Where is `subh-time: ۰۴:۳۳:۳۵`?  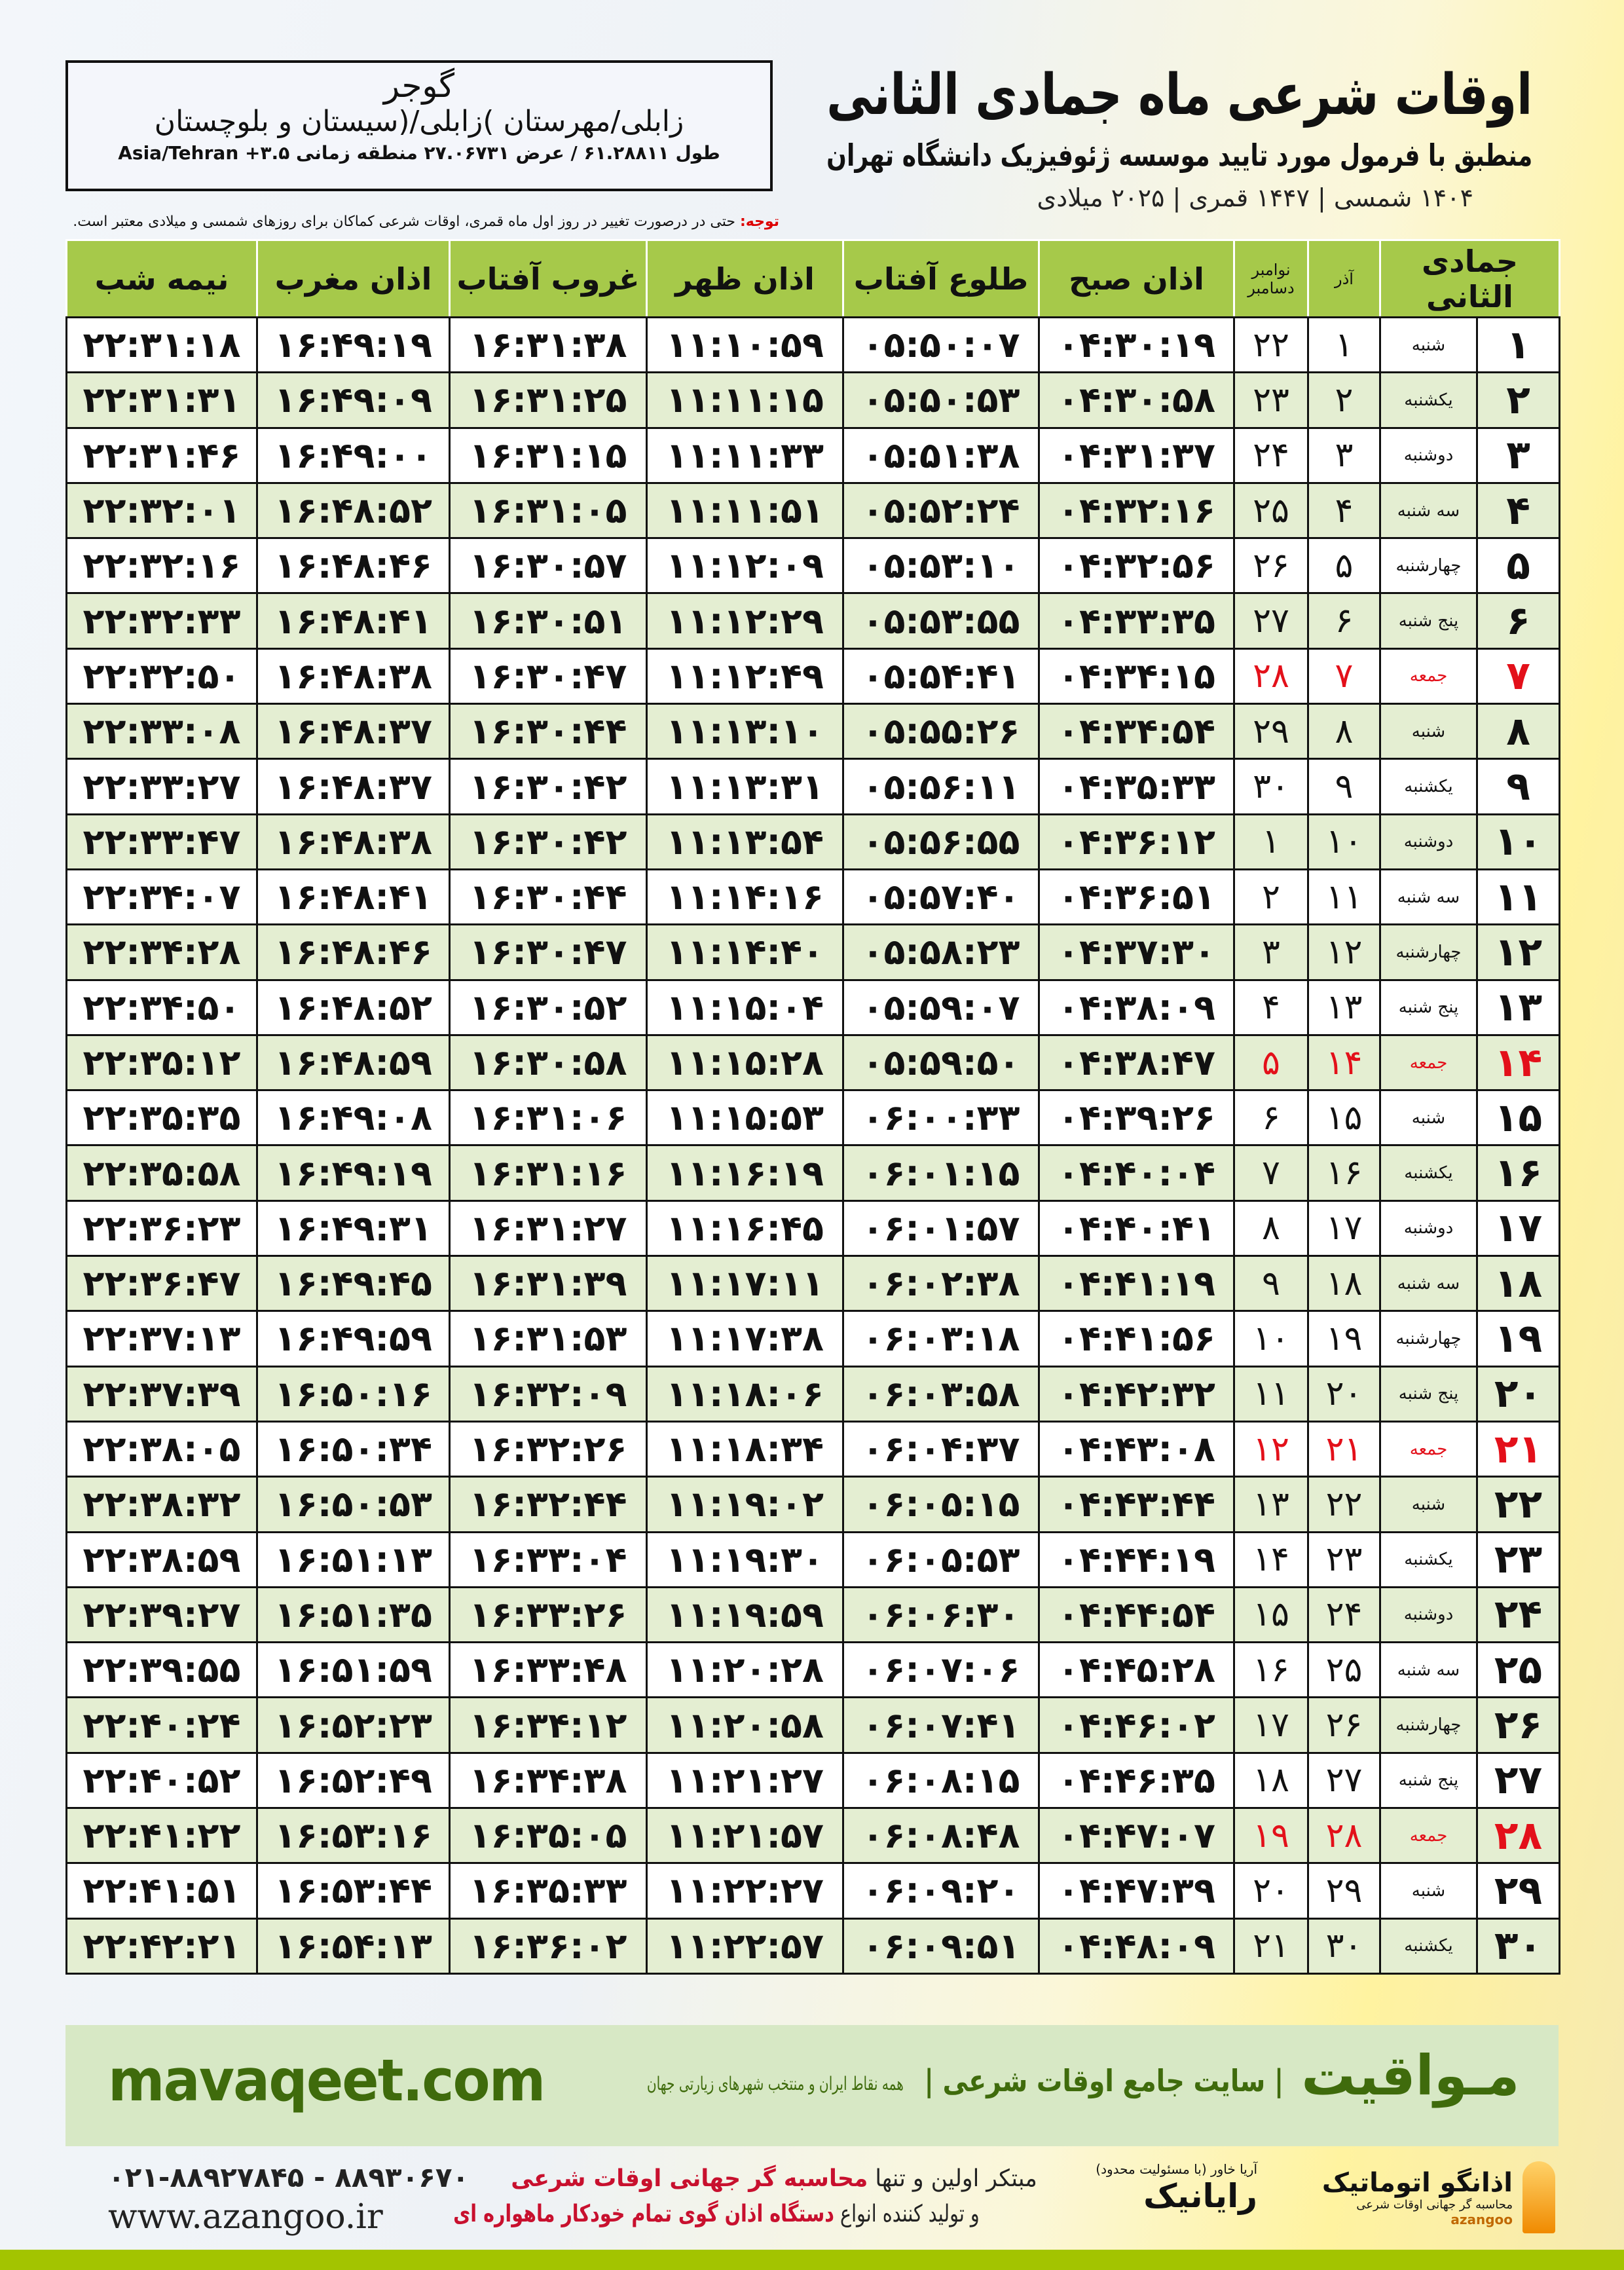 subh-time: ۰۴:۳۳:۳۵ is located at coordinates (1136, 621).